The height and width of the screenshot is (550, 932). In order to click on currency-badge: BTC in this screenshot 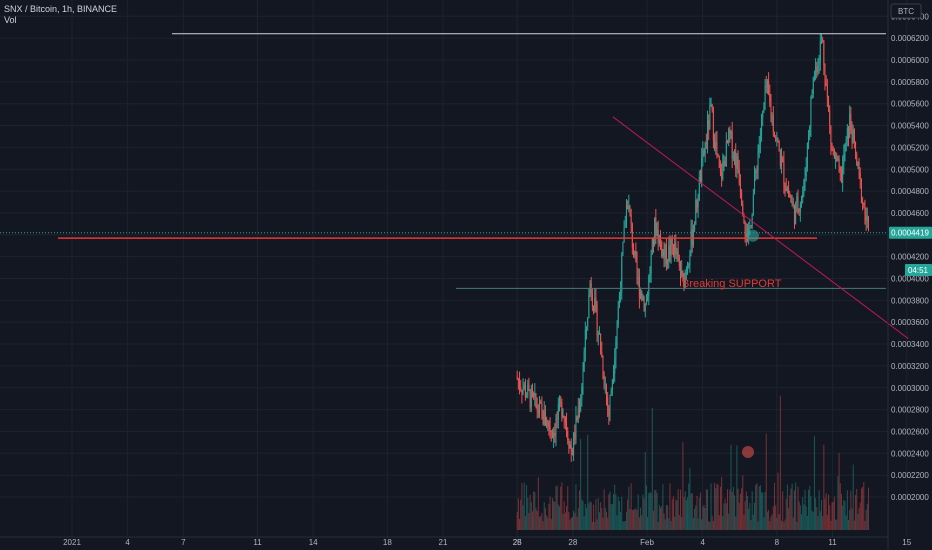, I will do `click(906, 11)`.